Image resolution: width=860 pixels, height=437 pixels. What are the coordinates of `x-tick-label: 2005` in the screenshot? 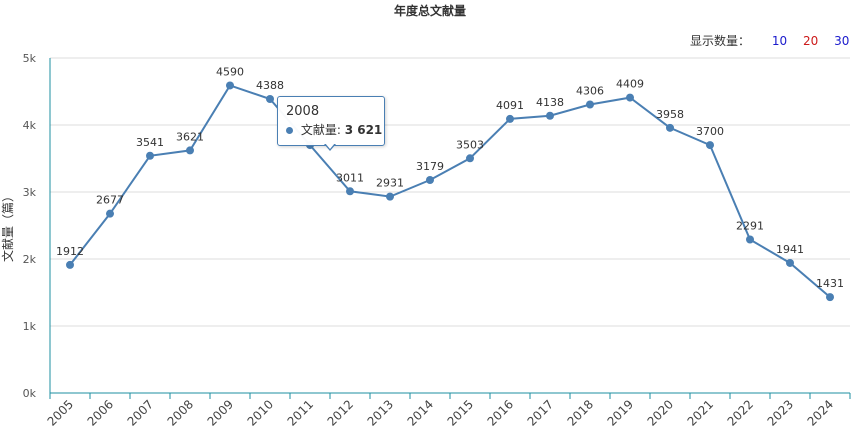 It's located at (60, 412).